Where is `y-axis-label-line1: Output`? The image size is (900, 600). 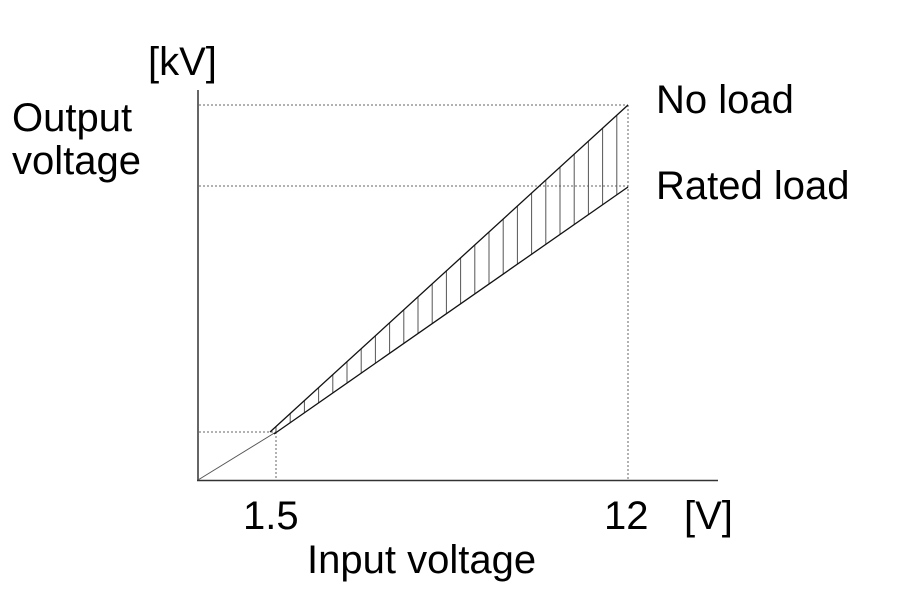
y-axis-label-line1: Output is located at coordinates (72, 118).